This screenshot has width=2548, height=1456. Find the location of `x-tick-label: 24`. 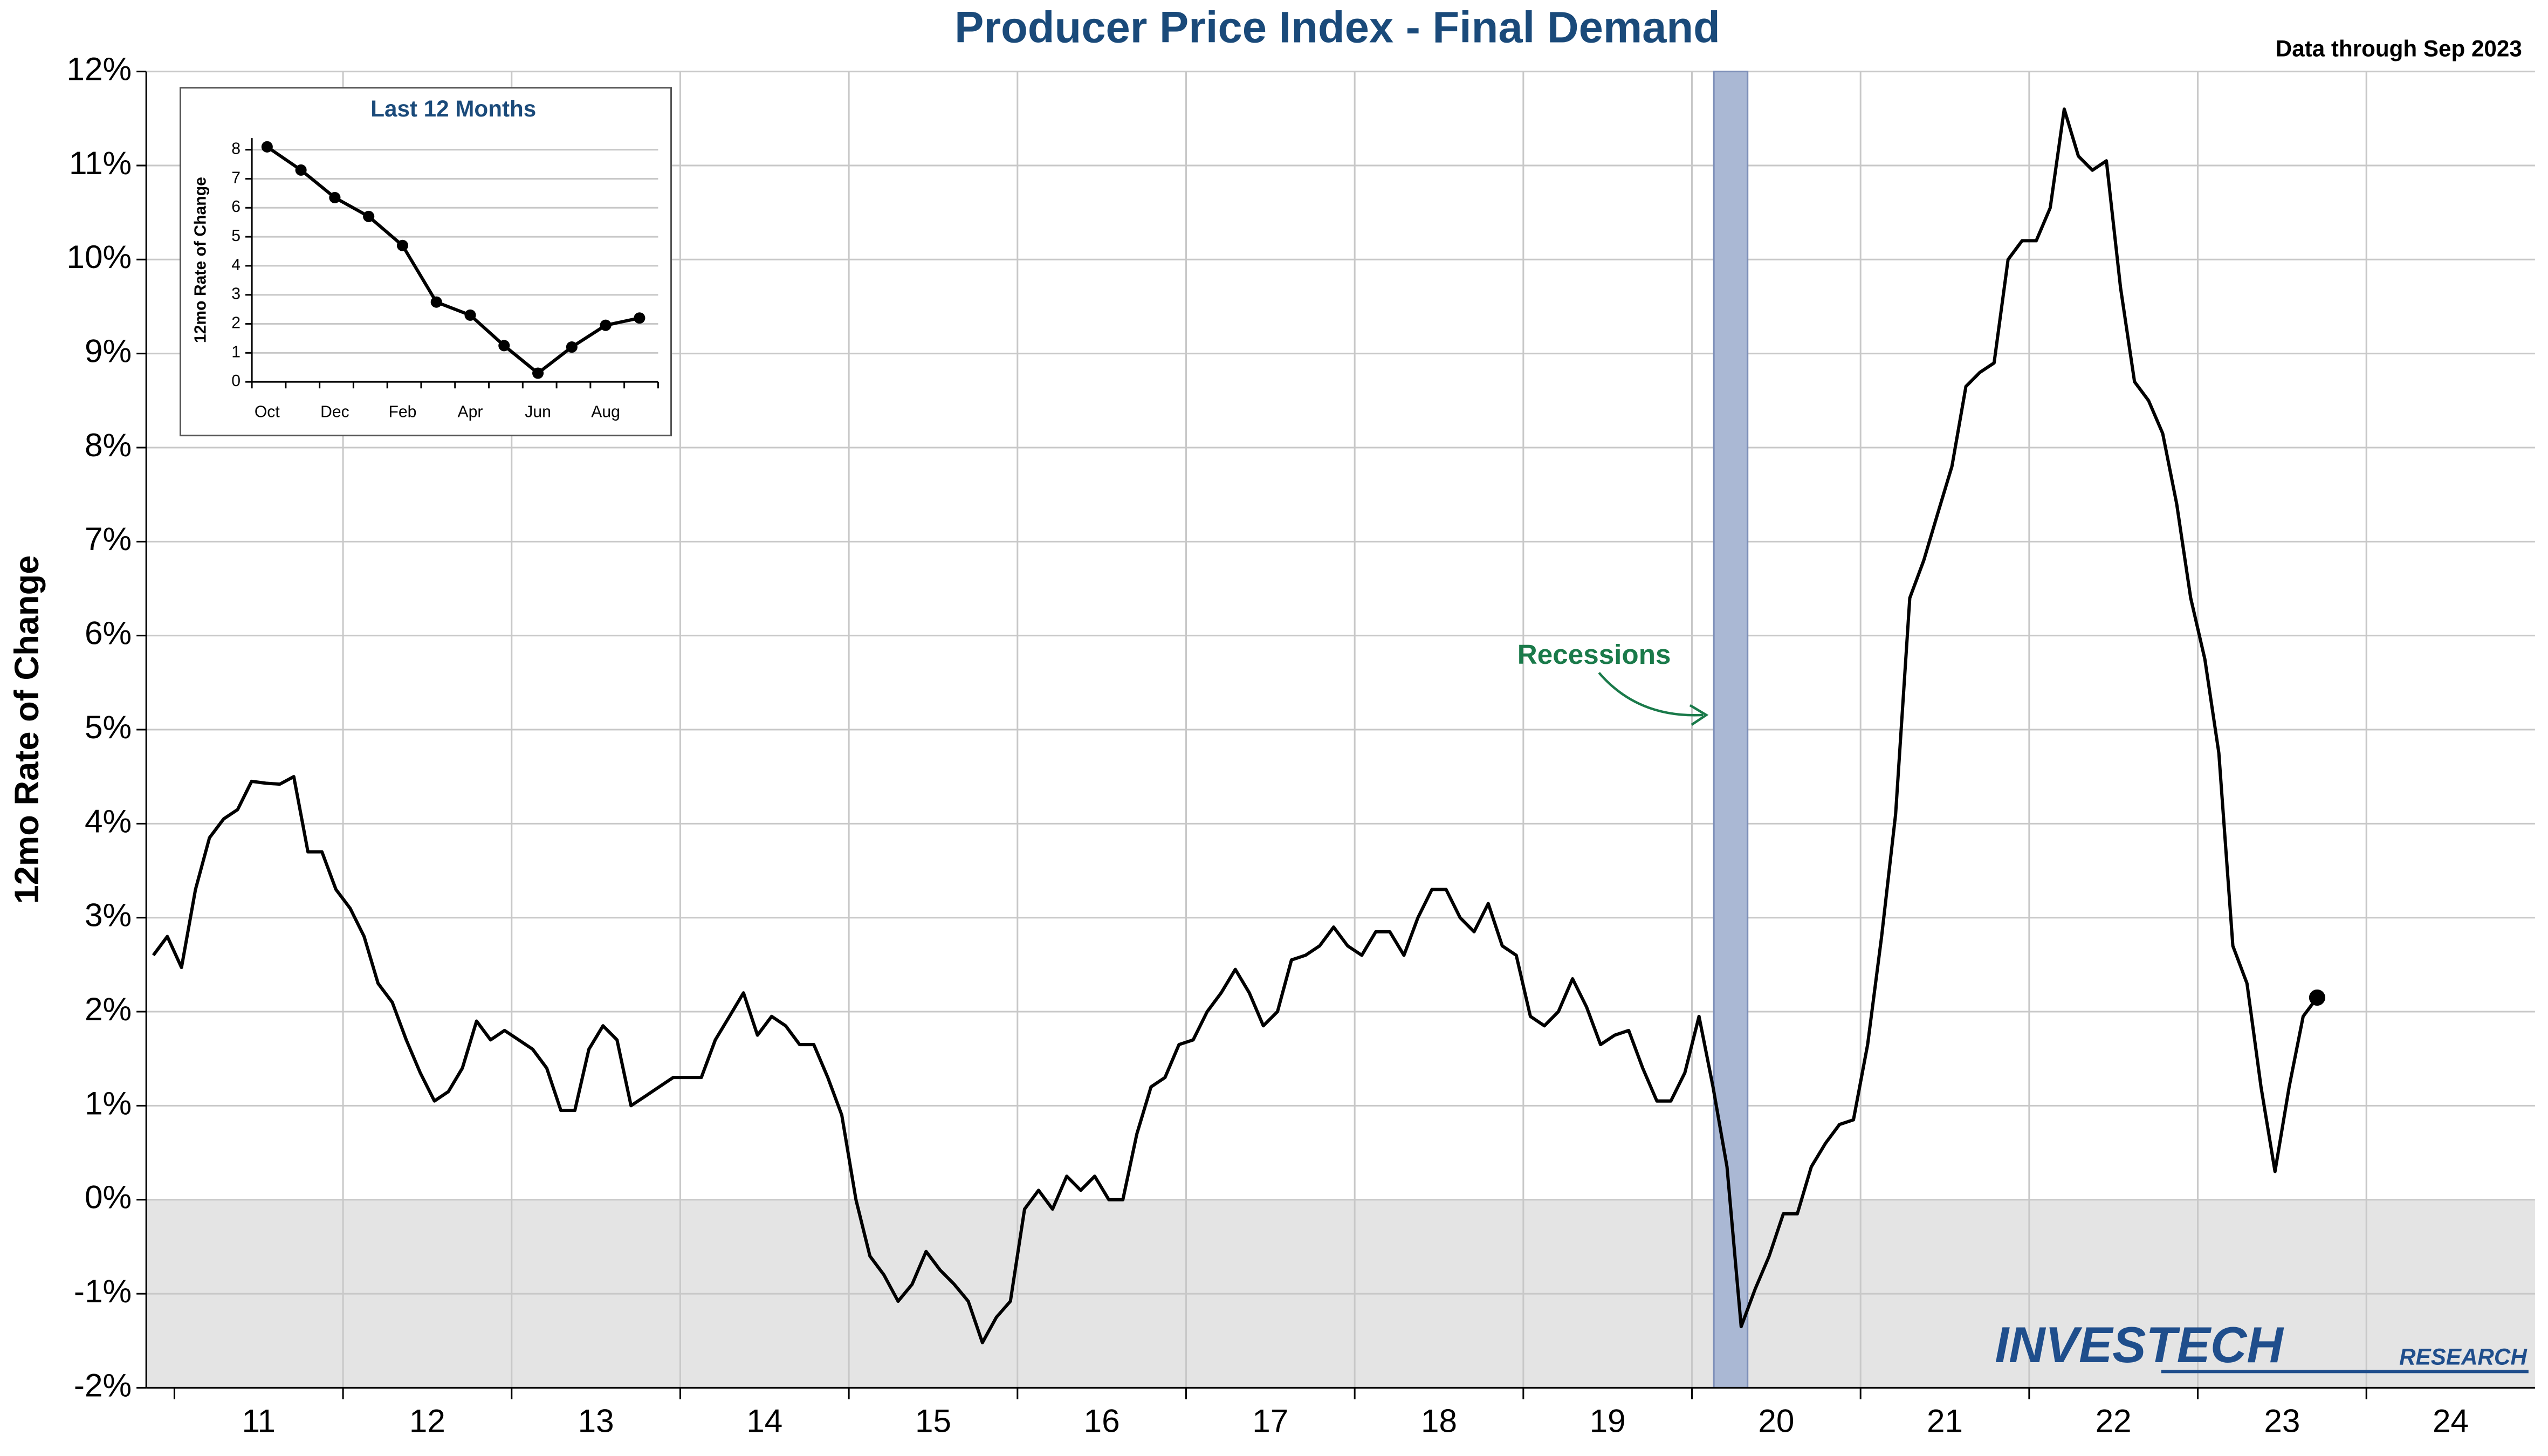

x-tick-label: 24 is located at coordinates (2451, 1421).